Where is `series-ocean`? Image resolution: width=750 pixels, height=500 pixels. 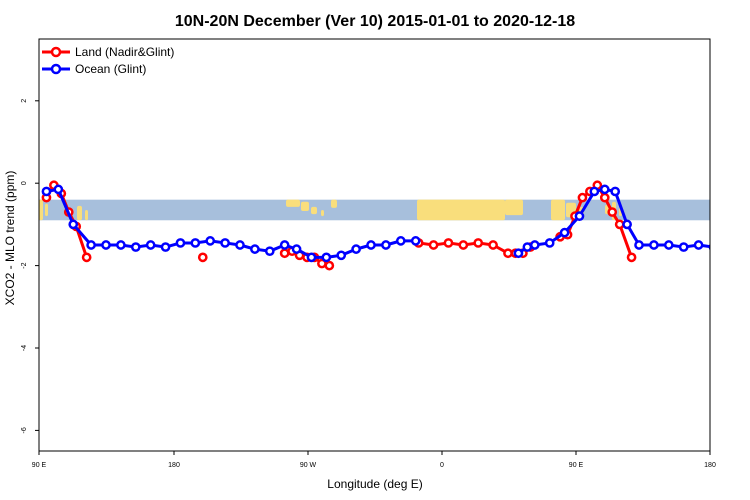 series-ocean is located at coordinates (375, 223).